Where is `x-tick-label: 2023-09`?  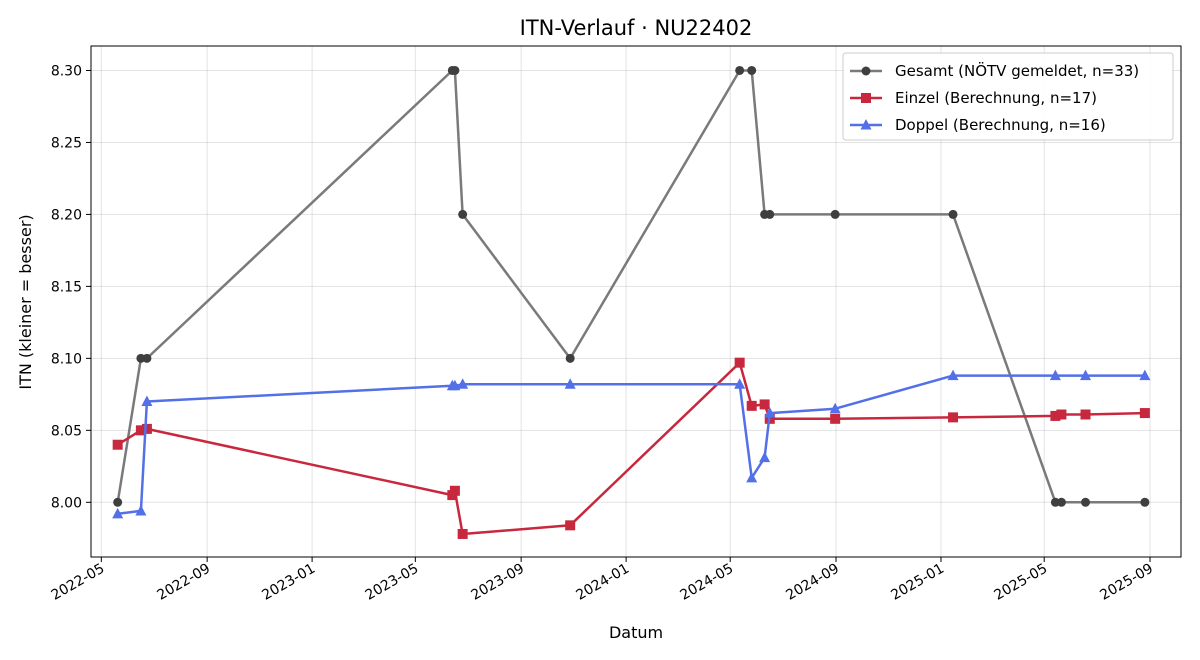
x-tick-label: 2023-09 is located at coordinates (497, 582).